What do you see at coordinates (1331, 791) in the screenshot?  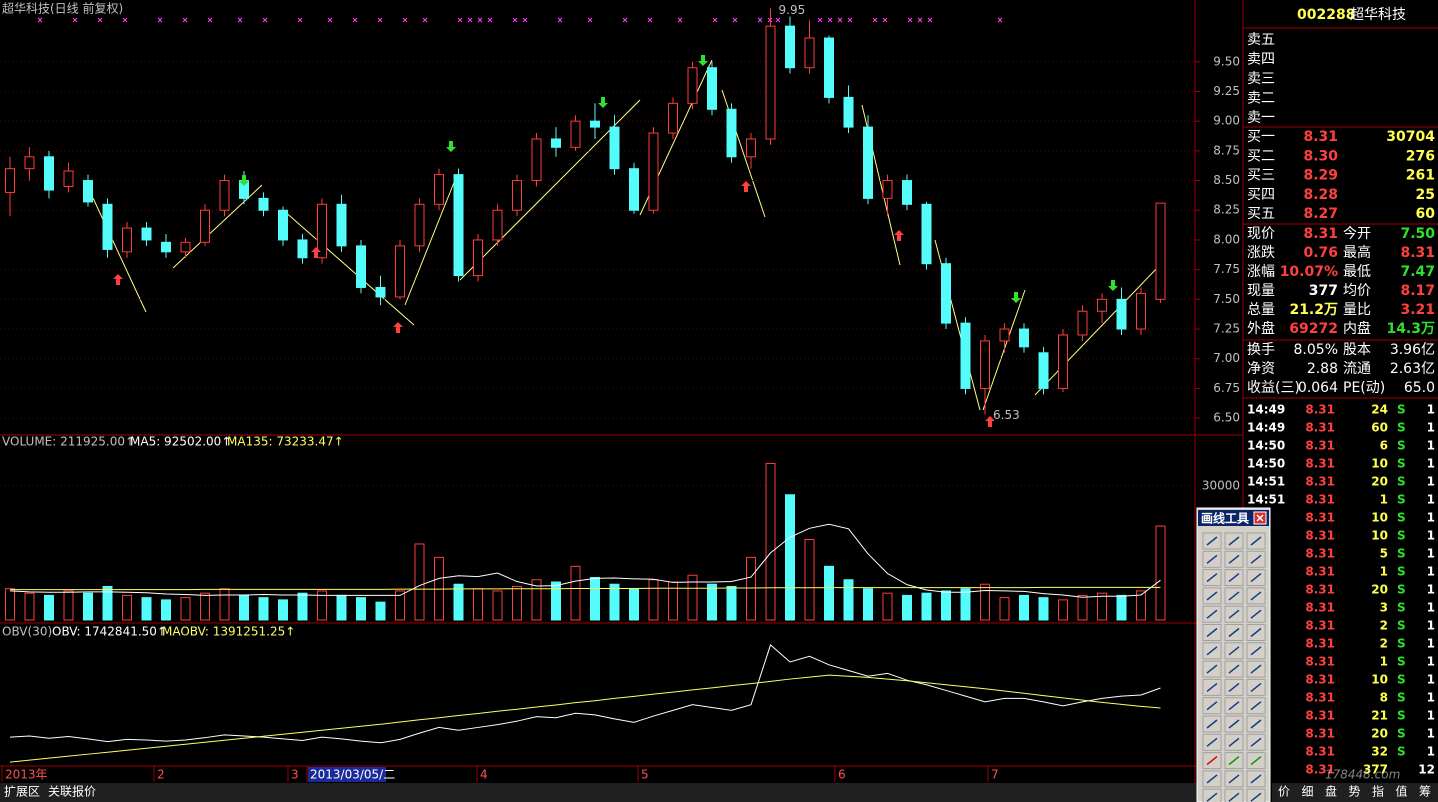 I see `panel-tab: 盘` at bounding box center [1331, 791].